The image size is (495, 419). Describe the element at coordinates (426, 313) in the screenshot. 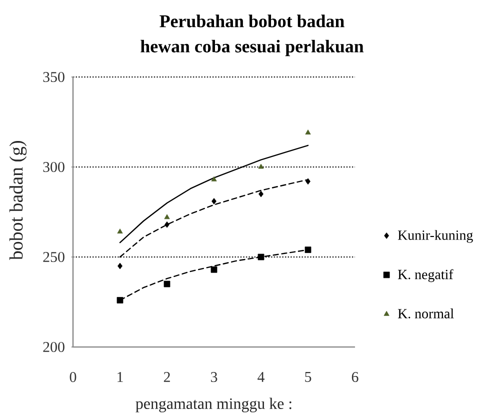

I see `legend-label: K. normal` at that location.